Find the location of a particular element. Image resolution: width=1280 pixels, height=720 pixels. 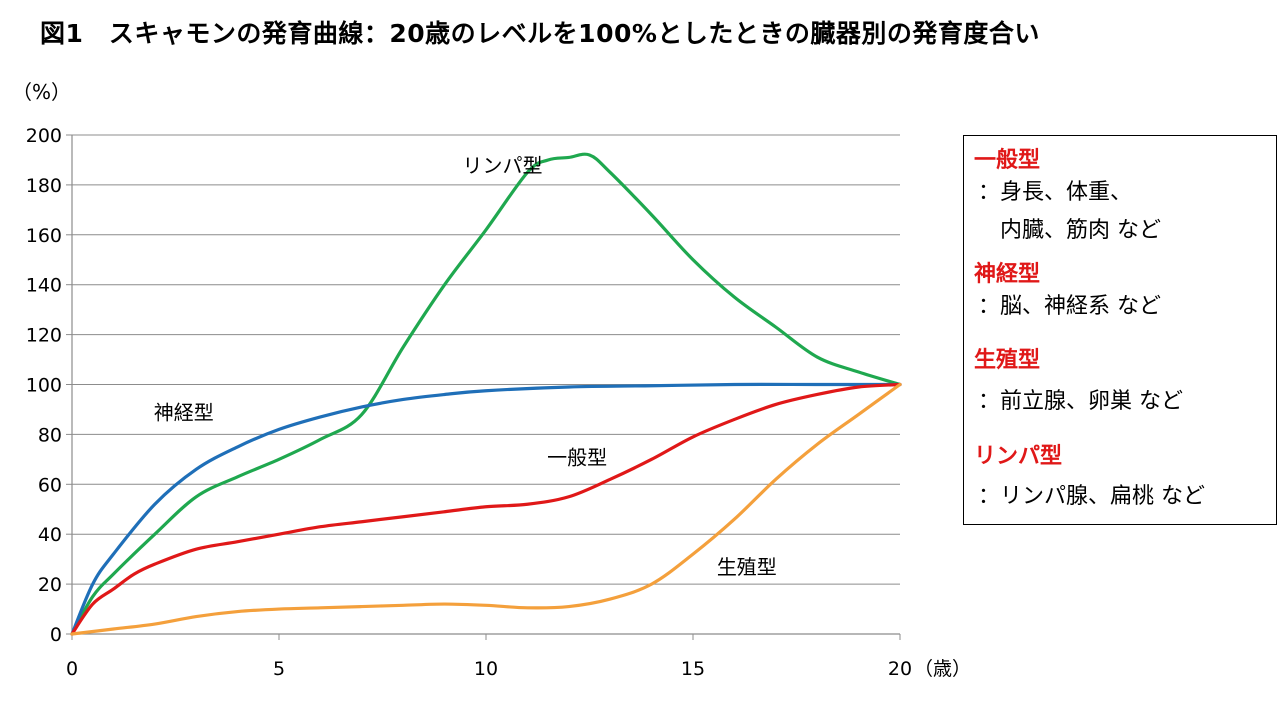

annotation-lymphoid: リンパ型 is located at coordinates (503, 165).